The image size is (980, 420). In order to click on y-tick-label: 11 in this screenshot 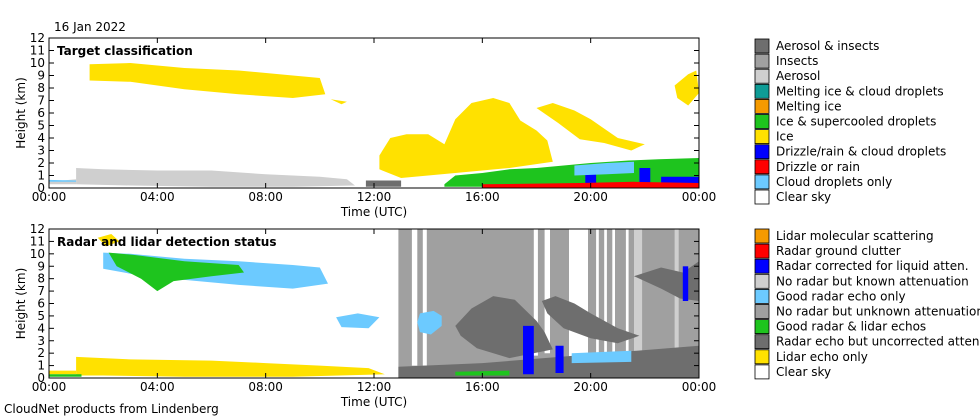, I will do `click(37, 241)`.